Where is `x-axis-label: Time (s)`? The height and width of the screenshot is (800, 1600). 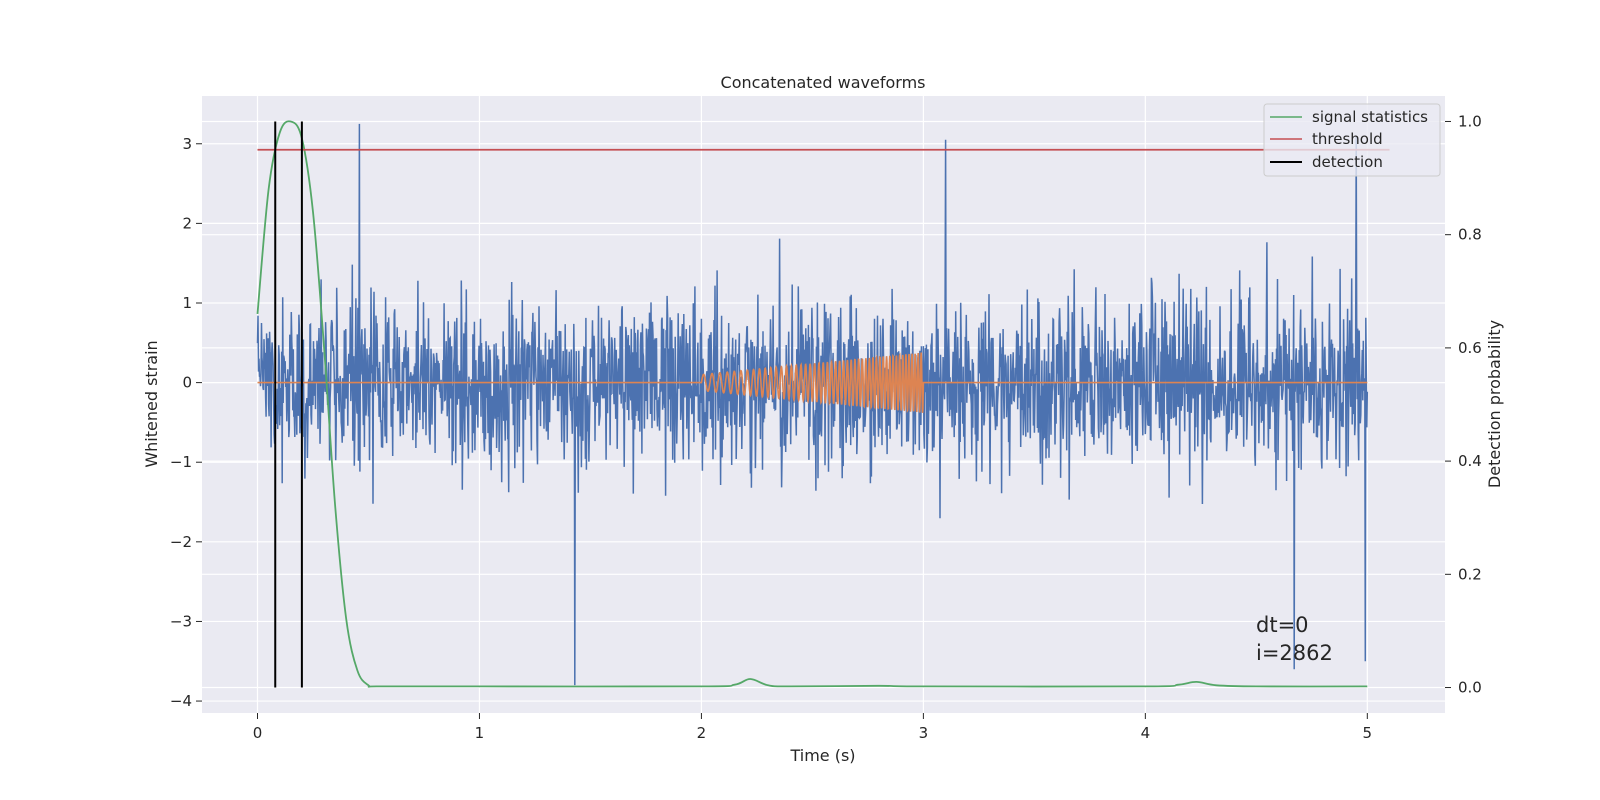
x-axis-label: Time (s) is located at coordinates (822, 755).